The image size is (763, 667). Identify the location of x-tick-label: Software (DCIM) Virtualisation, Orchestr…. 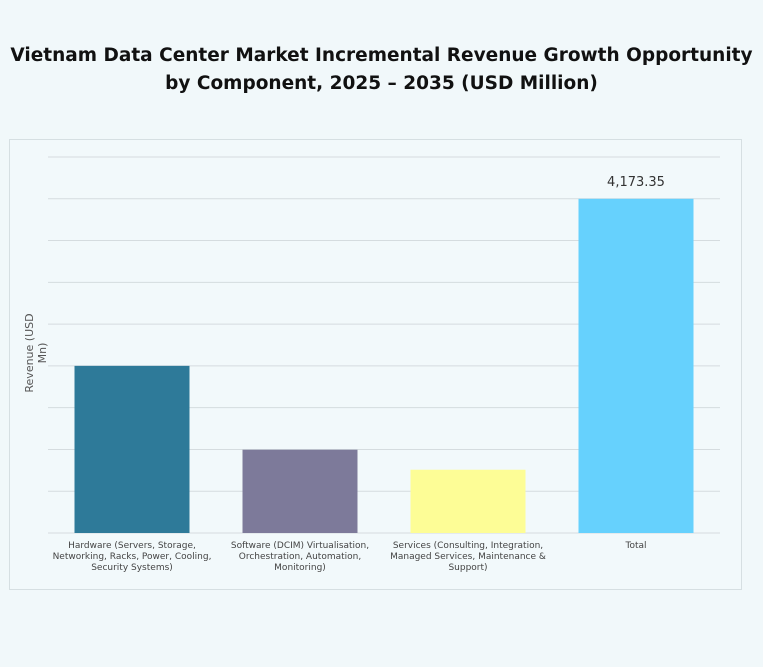
(300, 557).